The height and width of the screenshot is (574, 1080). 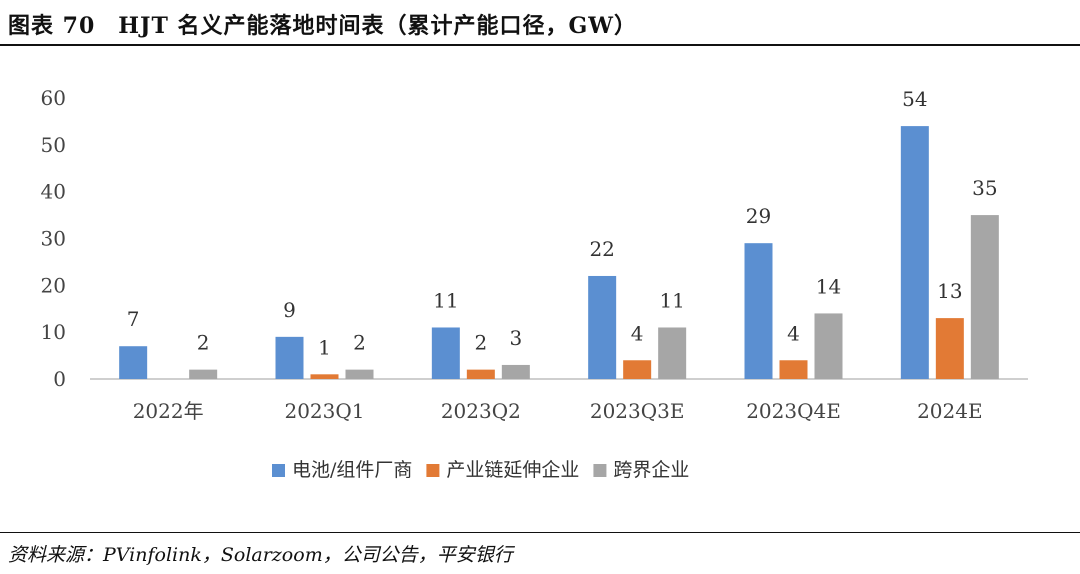 I want to click on data-label: 1, so click(x=324, y=347).